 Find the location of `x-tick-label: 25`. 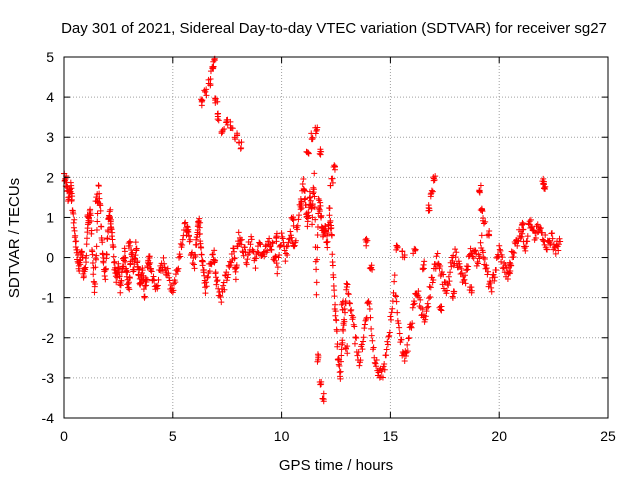

x-tick-label: 25 is located at coordinates (608, 436).